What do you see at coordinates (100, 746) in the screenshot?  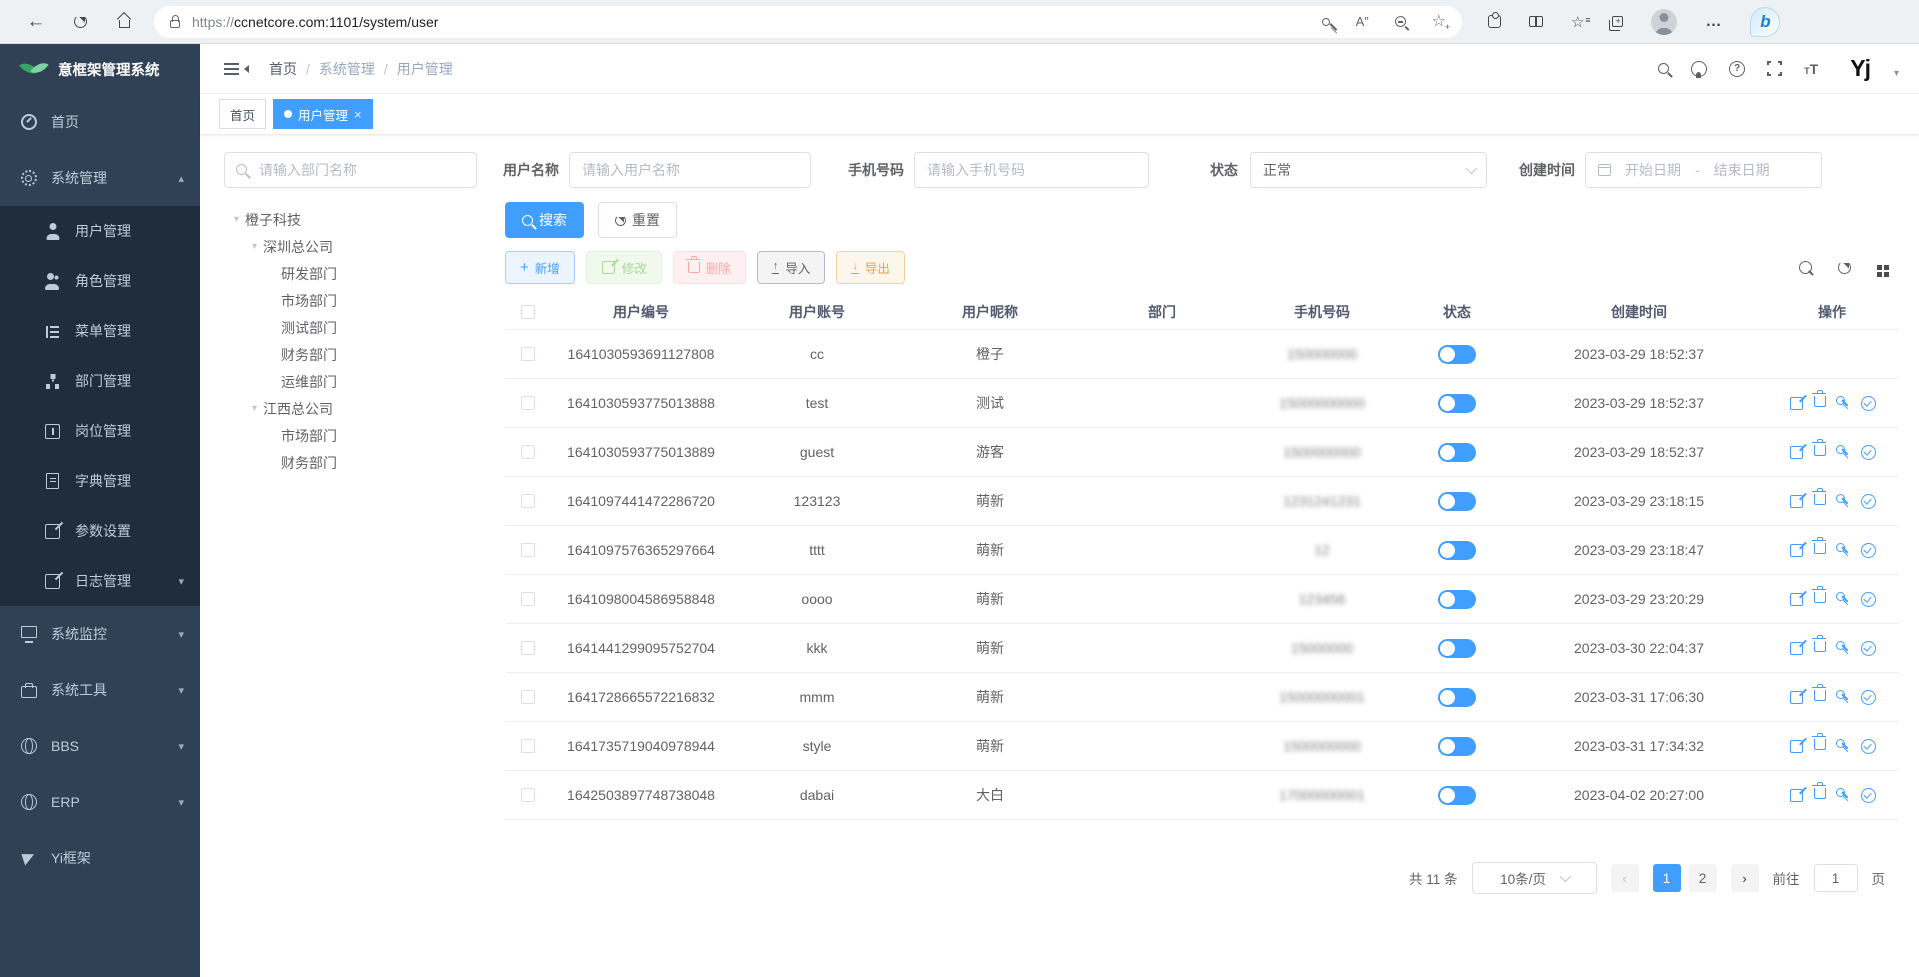 I see `sidebar-item-bbs: BBS ▾` at bounding box center [100, 746].